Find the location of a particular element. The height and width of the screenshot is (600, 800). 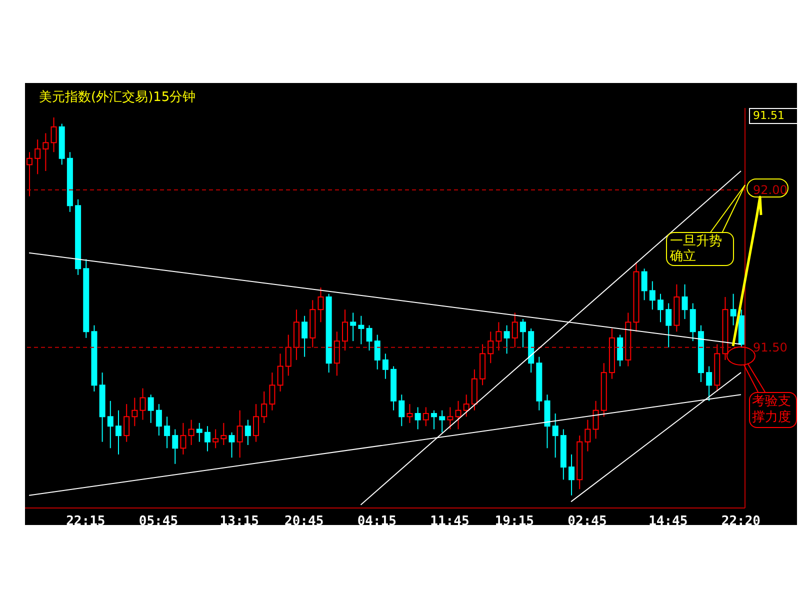

x-tick-label: 20:45 is located at coordinates (304, 522).